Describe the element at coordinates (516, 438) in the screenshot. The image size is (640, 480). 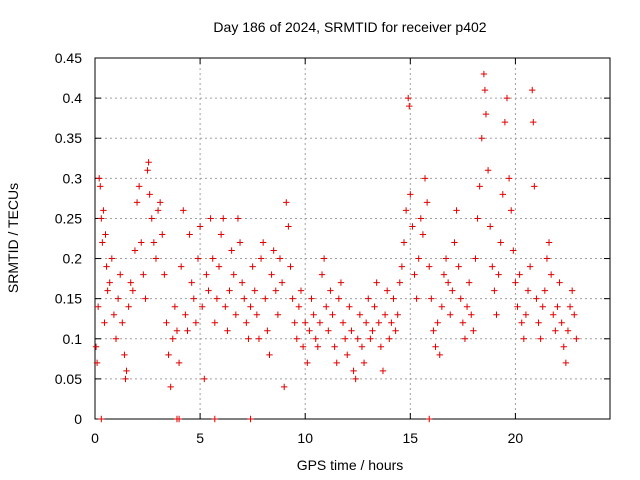
I see `x-tick-label: 20` at that location.